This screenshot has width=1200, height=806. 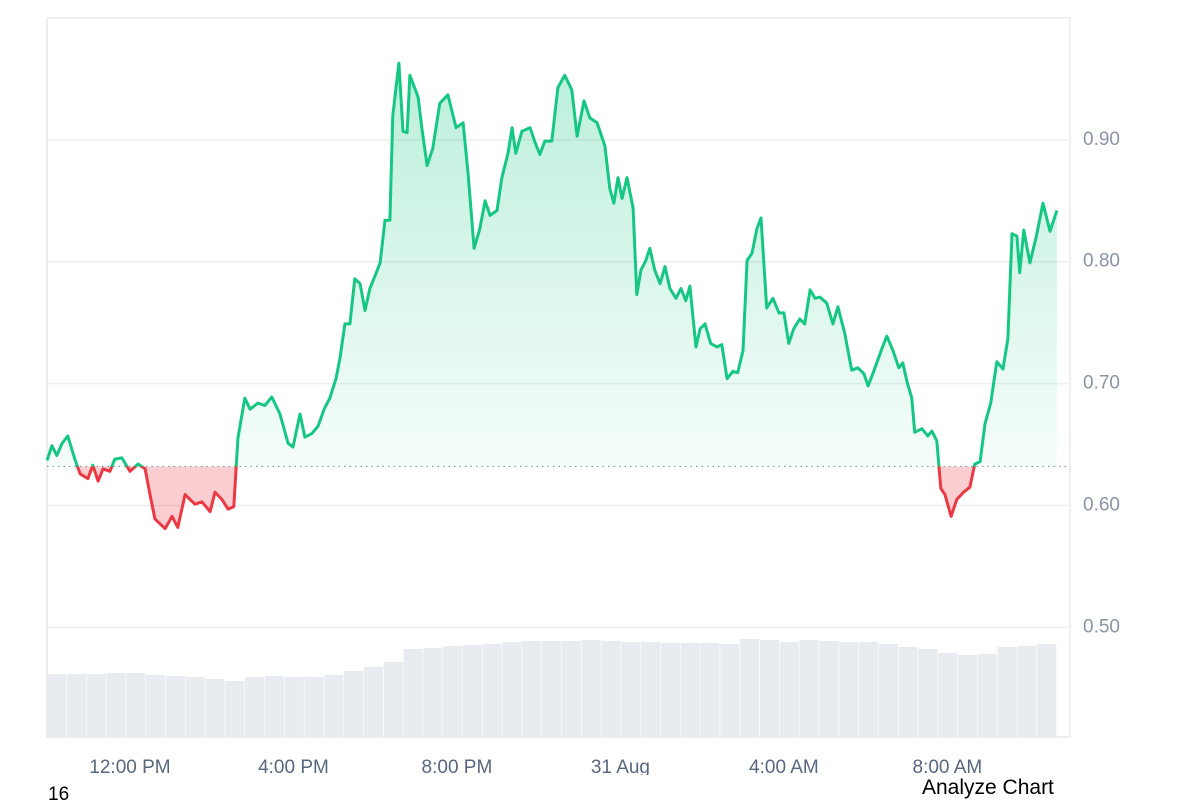 I want to click on analyze-chart-button: Analyze Chart, so click(x=988, y=787).